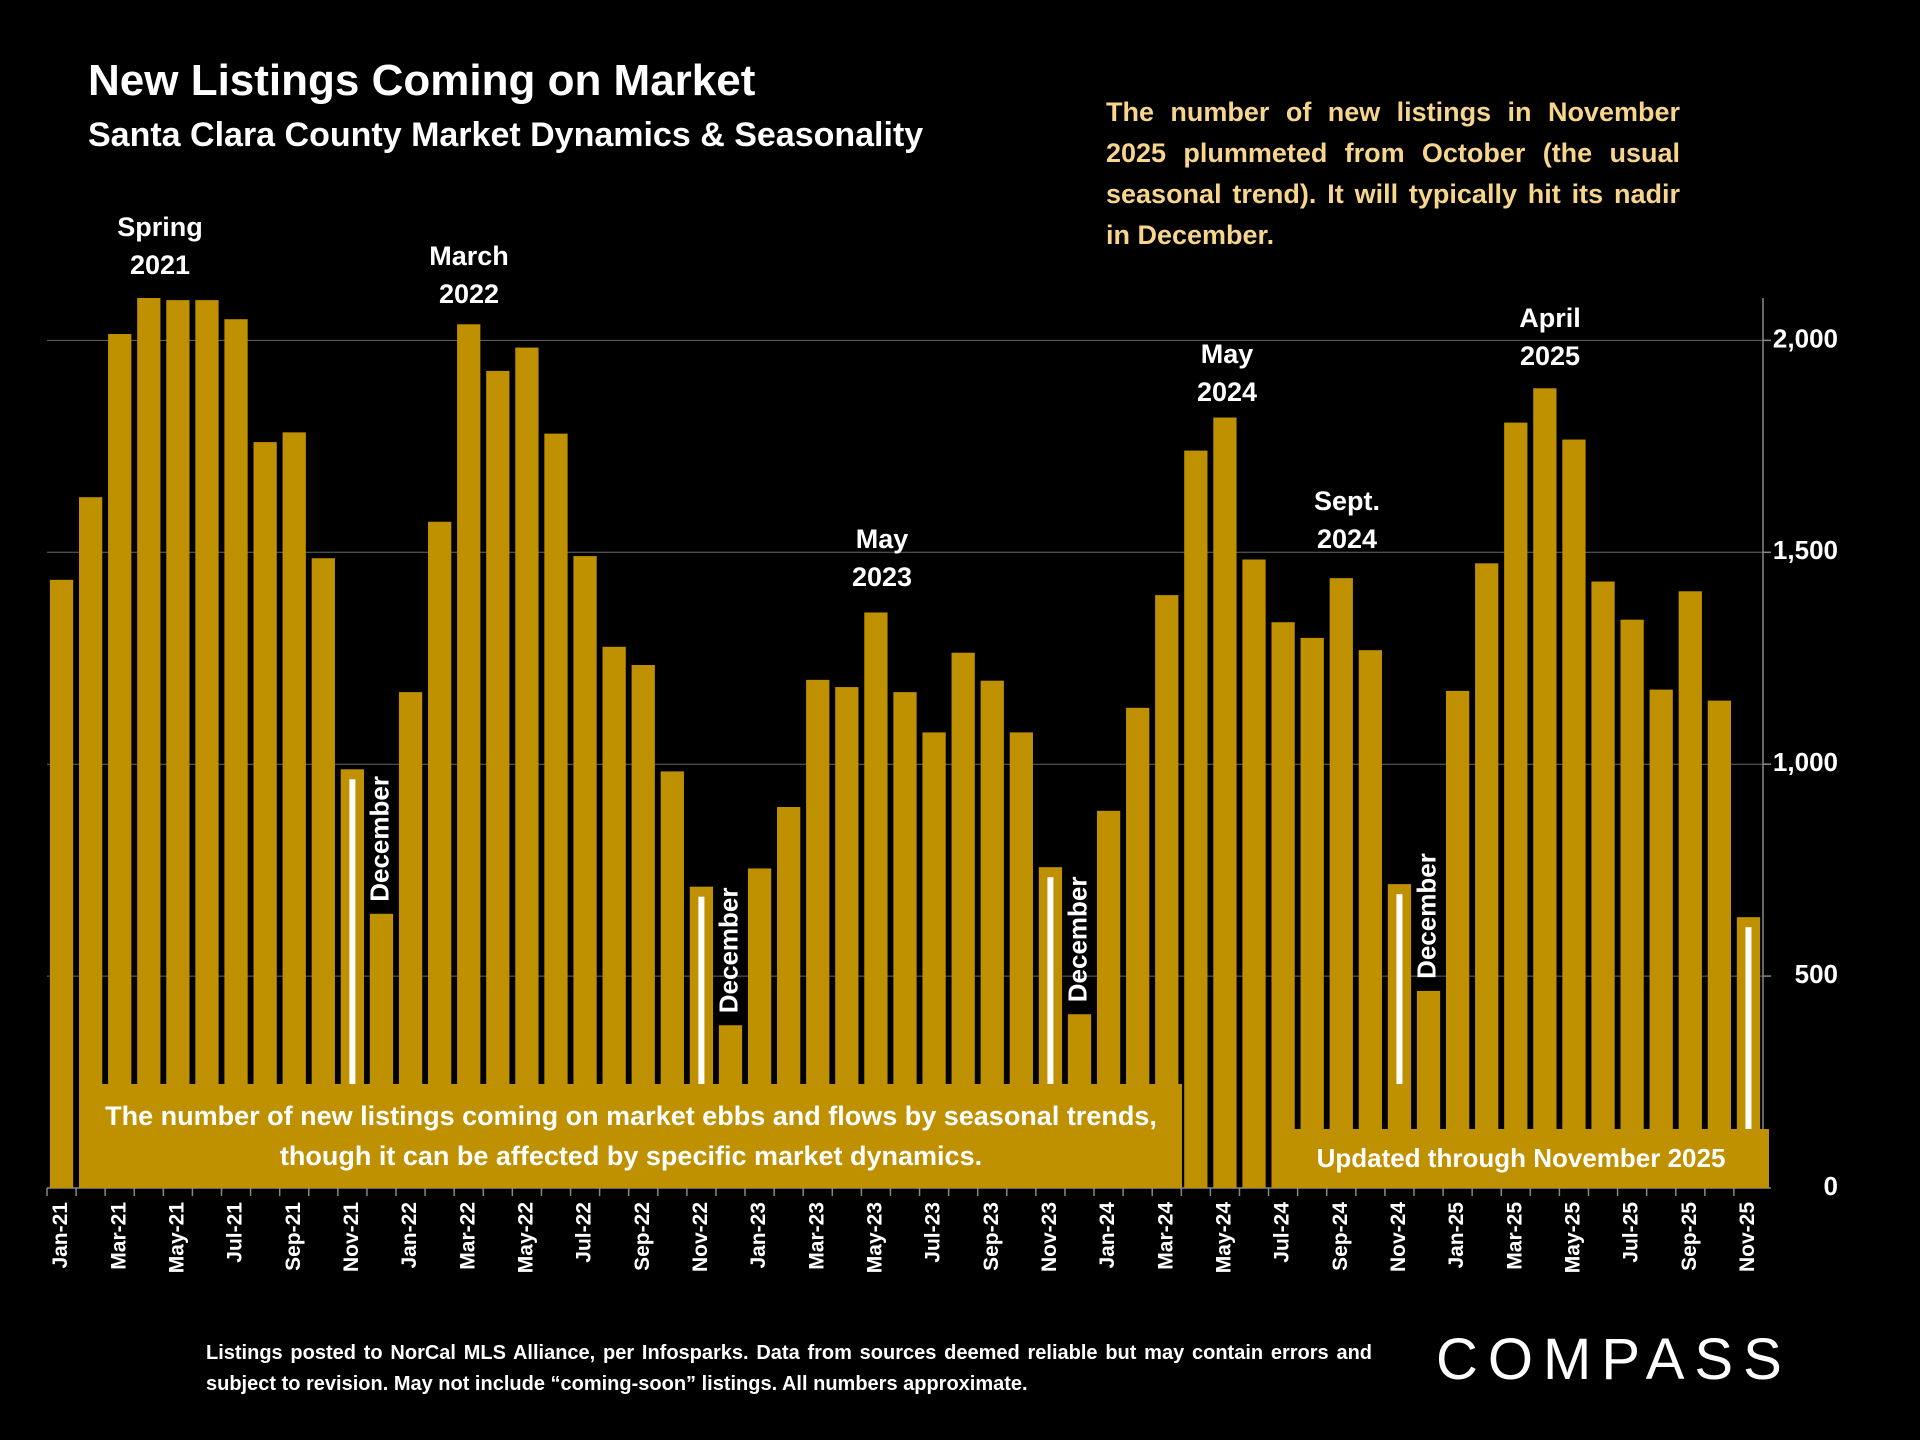 This screenshot has height=1440, width=1920. What do you see at coordinates (1614, 1359) in the screenshot?
I see `brand-logo: COMPASS` at bounding box center [1614, 1359].